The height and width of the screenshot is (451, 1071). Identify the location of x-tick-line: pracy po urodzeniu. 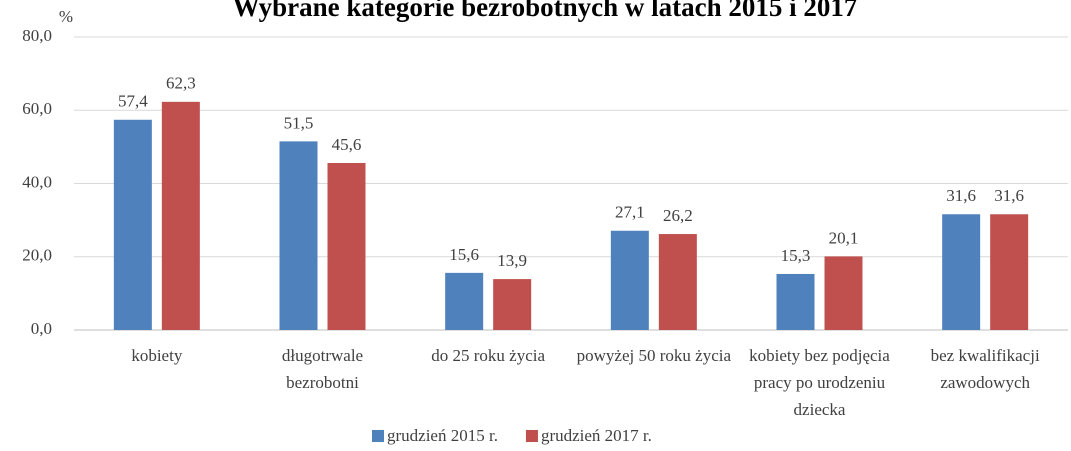
(820, 382).